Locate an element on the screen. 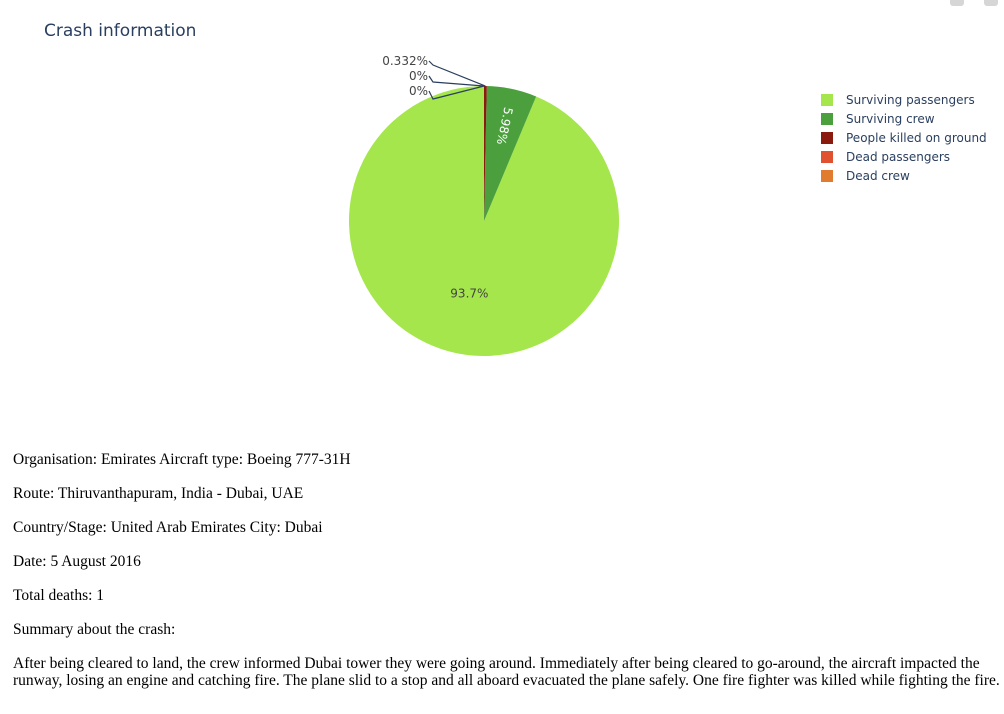 The width and height of the screenshot is (1004, 714). pie-slices is located at coordinates (484, 221).